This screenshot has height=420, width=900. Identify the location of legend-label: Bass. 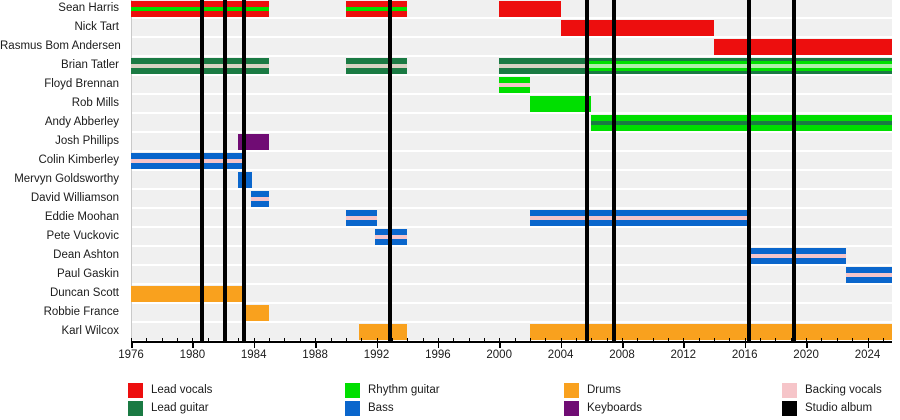
(381, 408).